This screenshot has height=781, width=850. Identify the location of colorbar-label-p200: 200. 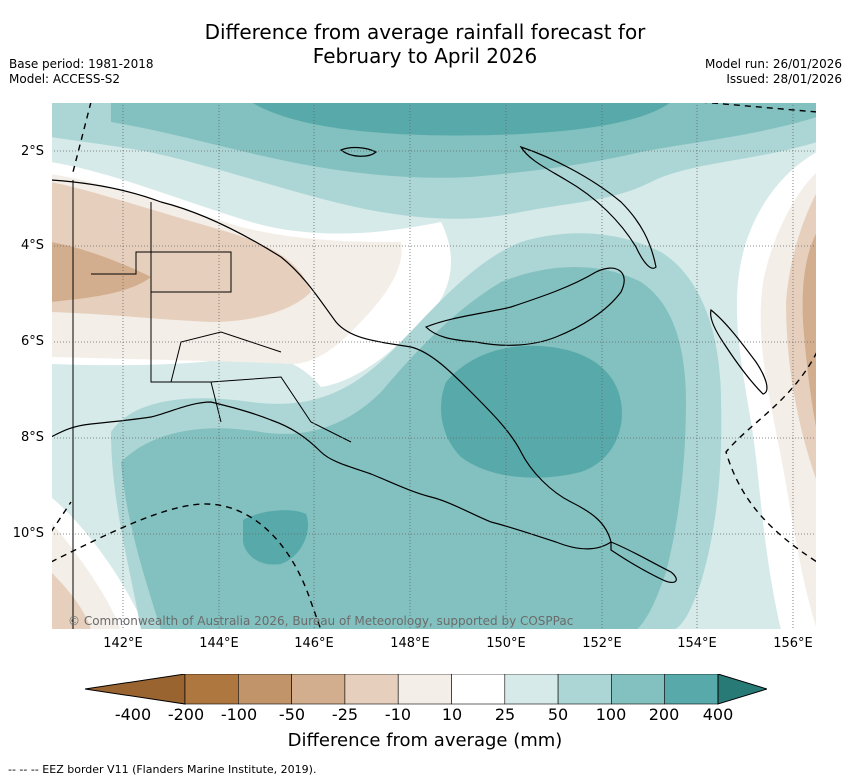
(664, 714).